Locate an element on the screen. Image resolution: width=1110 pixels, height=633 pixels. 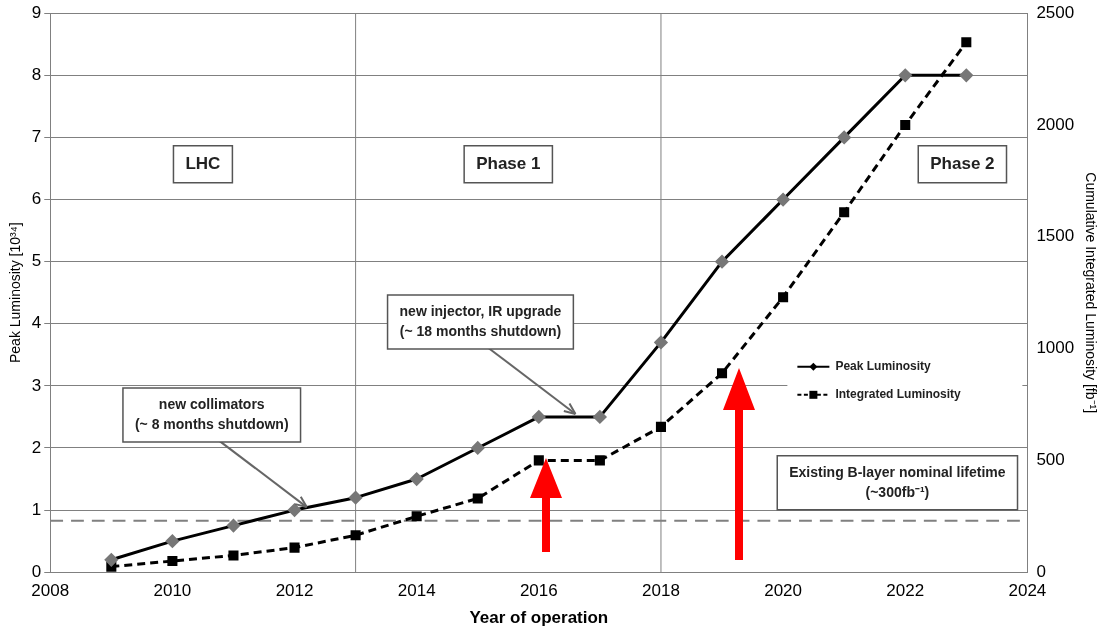
y-axis-title: Peak Luminosity [10³⁴] is located at coordinates (15, 293).